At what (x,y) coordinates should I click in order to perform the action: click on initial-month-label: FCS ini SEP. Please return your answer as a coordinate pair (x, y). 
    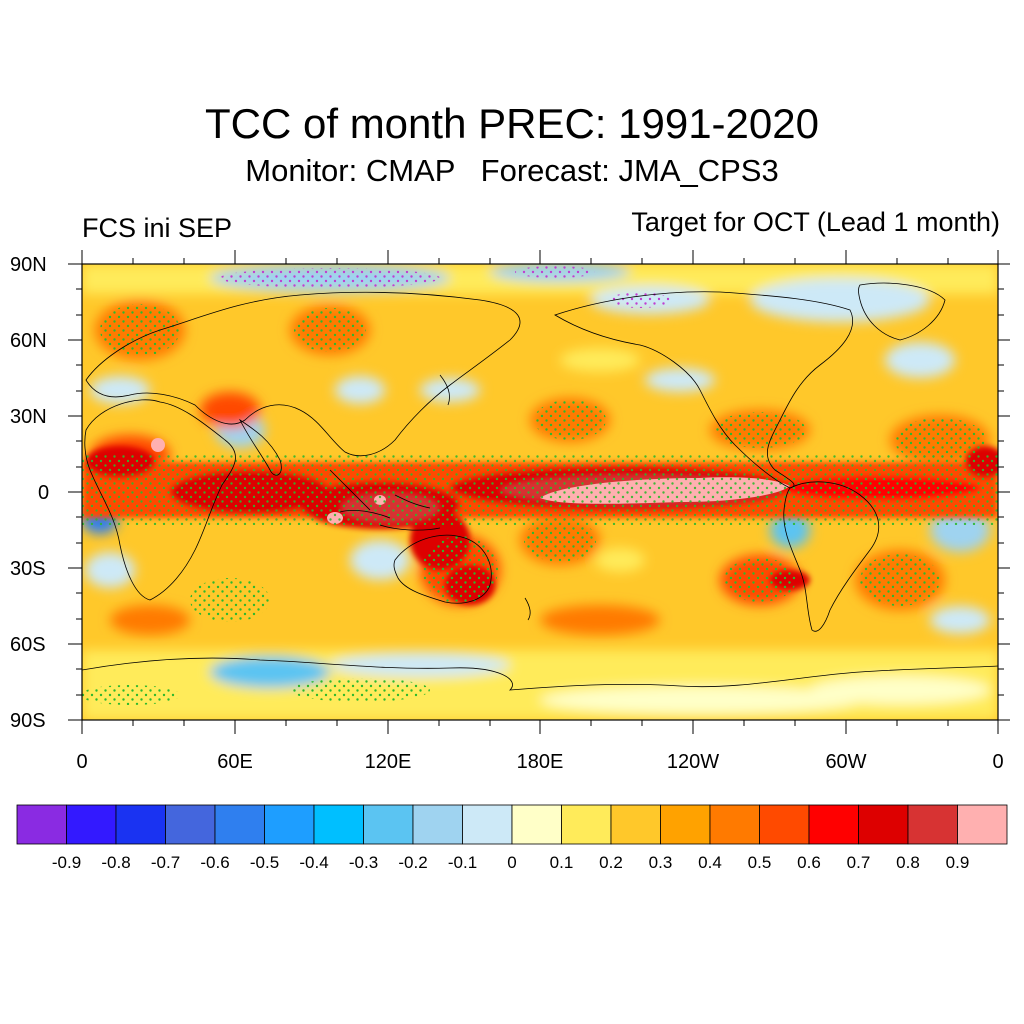
    Looking at the image, I should click on (157, 228).